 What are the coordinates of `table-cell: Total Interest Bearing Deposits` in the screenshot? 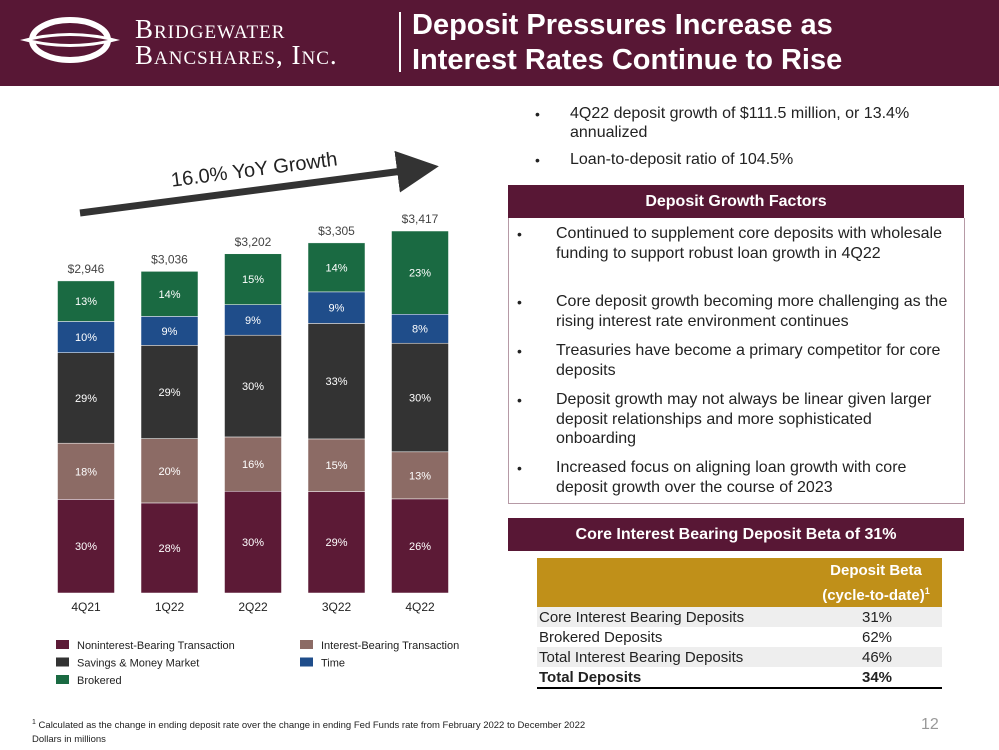 It's located at (673, 657).